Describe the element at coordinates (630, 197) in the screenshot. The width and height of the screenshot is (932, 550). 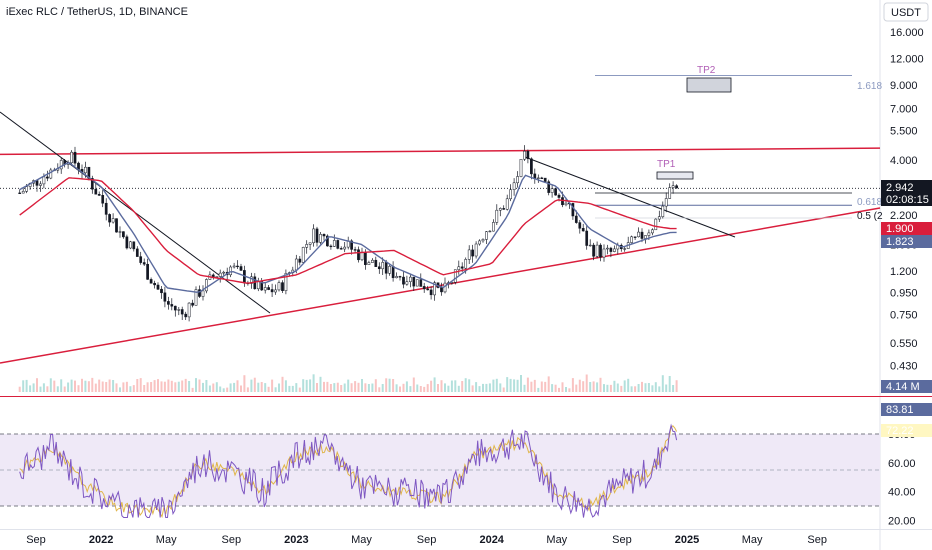
I see `downtrend-line-2024` at that location.